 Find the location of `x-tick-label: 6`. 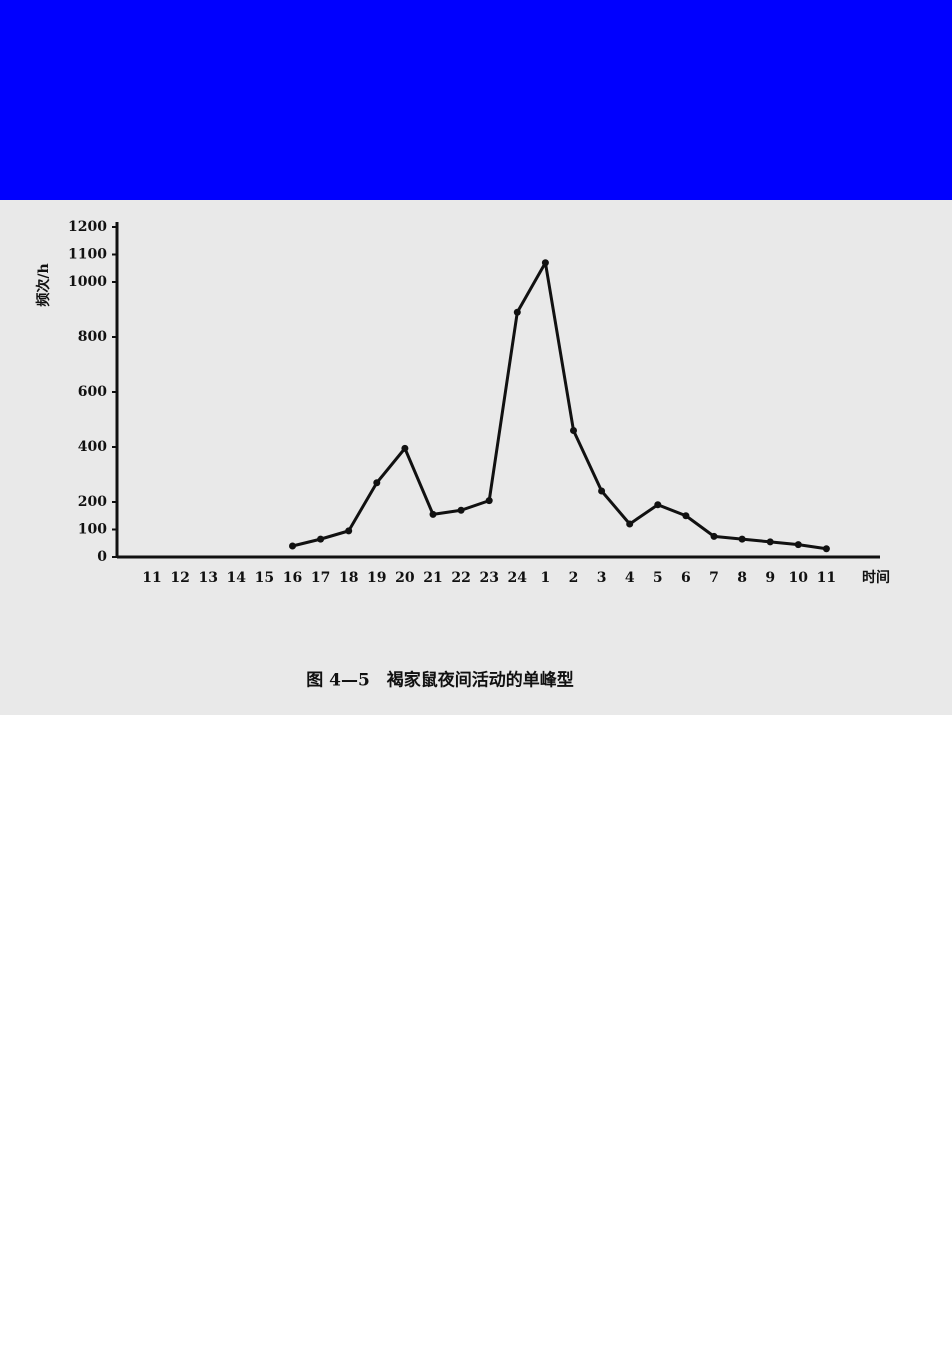

x-tick-label: 6 is located at coordinates (686, 578).